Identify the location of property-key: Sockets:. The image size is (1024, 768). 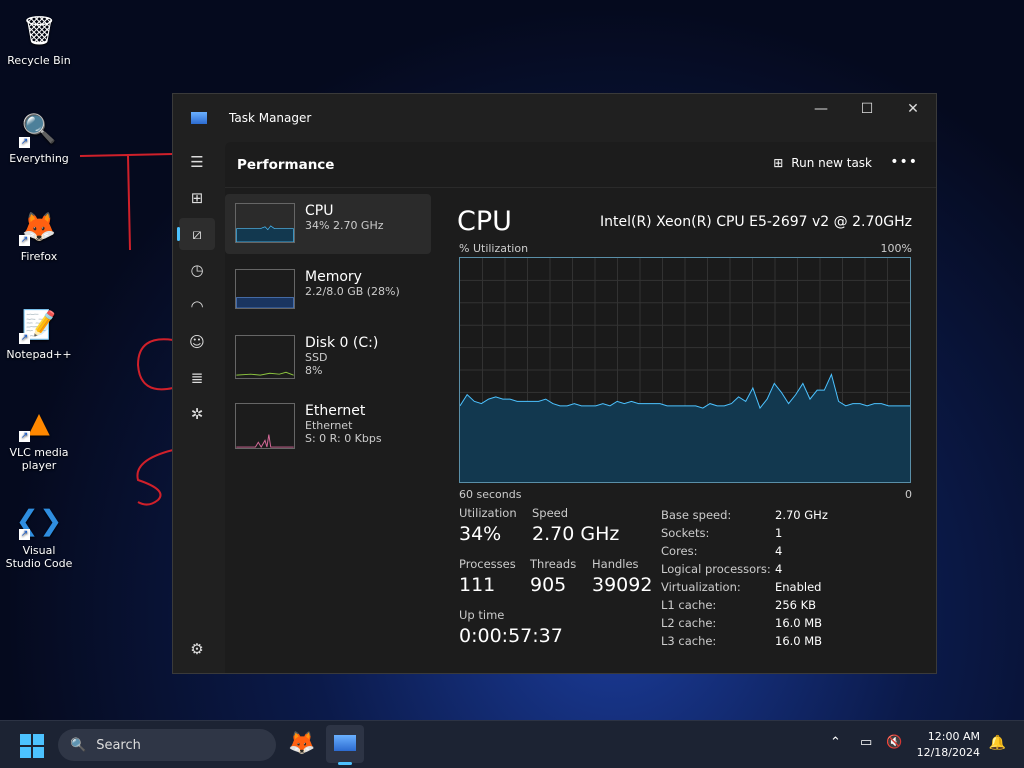
(685, 533).